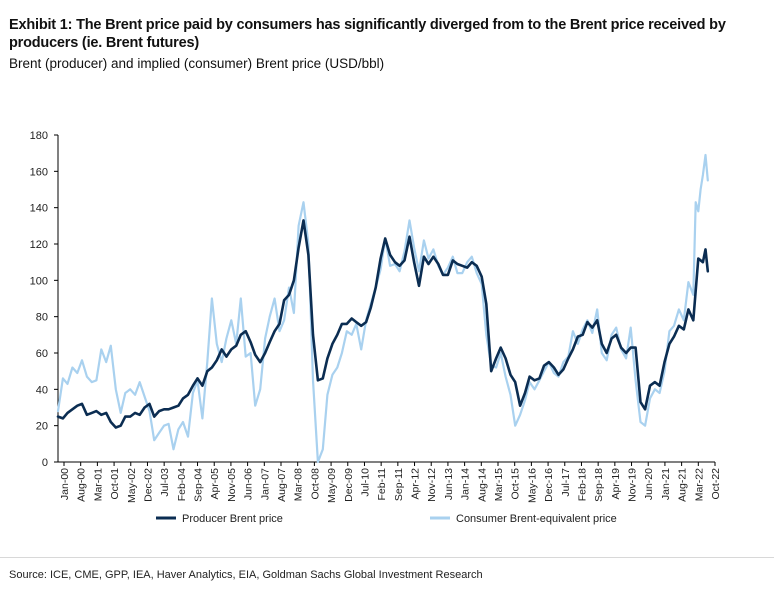  Describe the element at coordinates (536, 519) in the screenshot. I see `legend-label-consumer: Consumer Brent-equivalent price` at that location.